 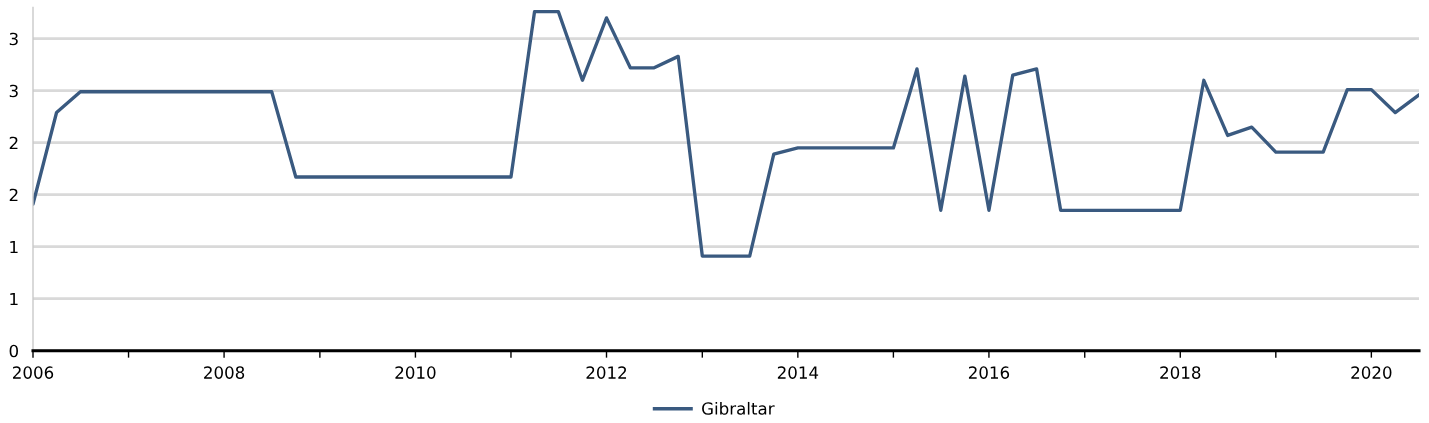 What do you see at coordinates (798, 372) in the screenshot?
I see `x-tick-label: 2014` at bounding box center [798, 372].